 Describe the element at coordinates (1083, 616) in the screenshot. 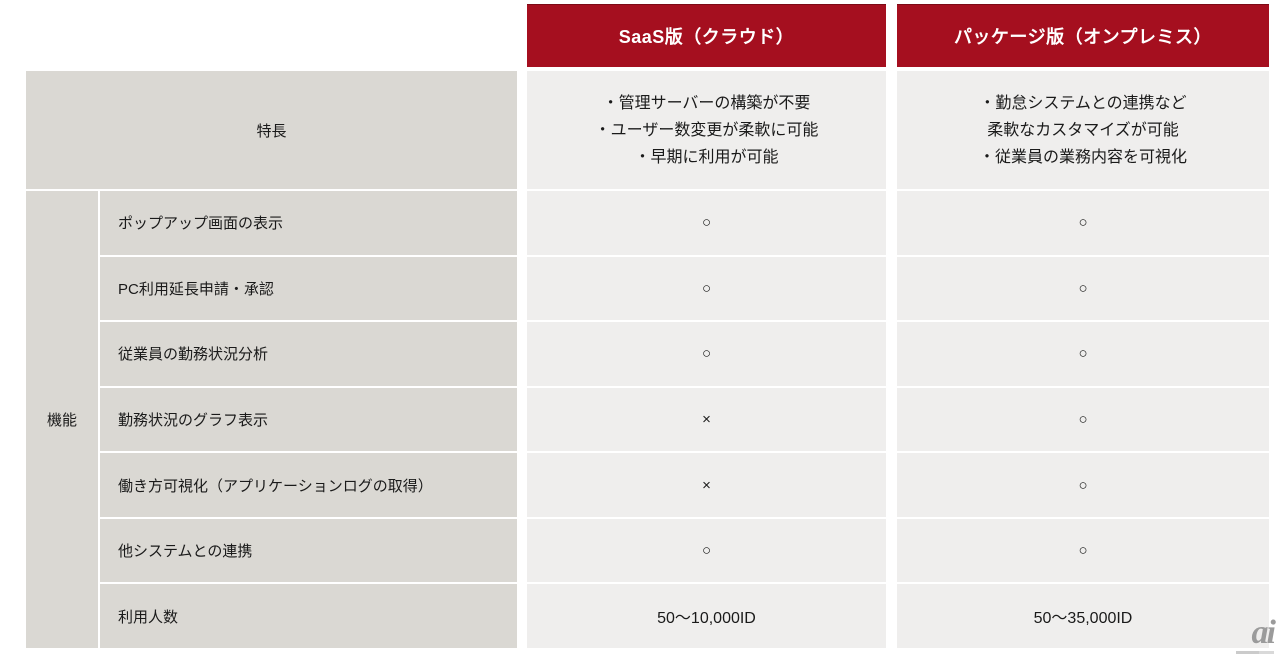

I see `package-value-user-count: 50〜35,000ID` at that location.